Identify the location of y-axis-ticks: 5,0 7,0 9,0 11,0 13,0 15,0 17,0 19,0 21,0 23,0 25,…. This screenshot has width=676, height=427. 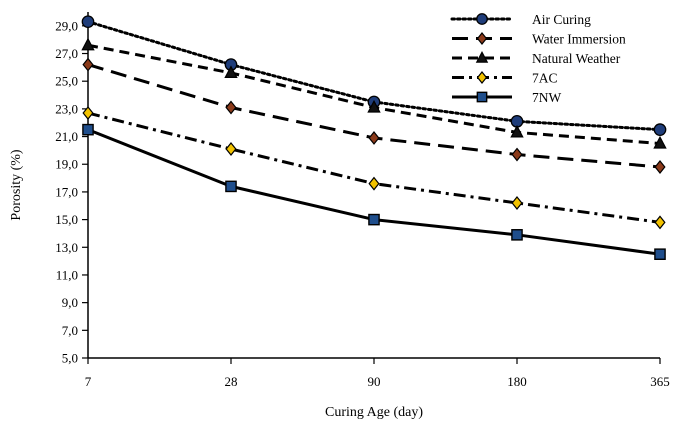
(71, 192).